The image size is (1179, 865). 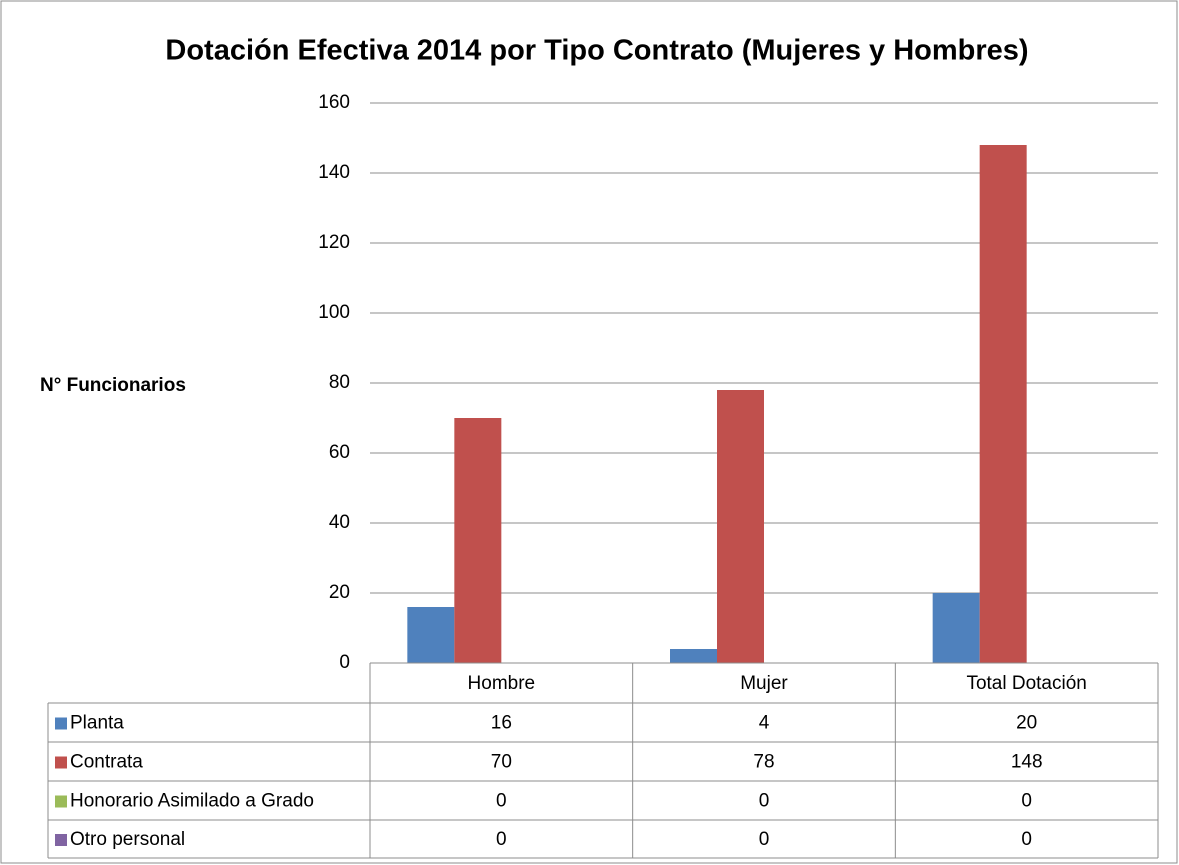 What do you see at coordinates (334, 312) in the screenshot?
I see `y-tick-label: 100` at bounding box center [334, 312].